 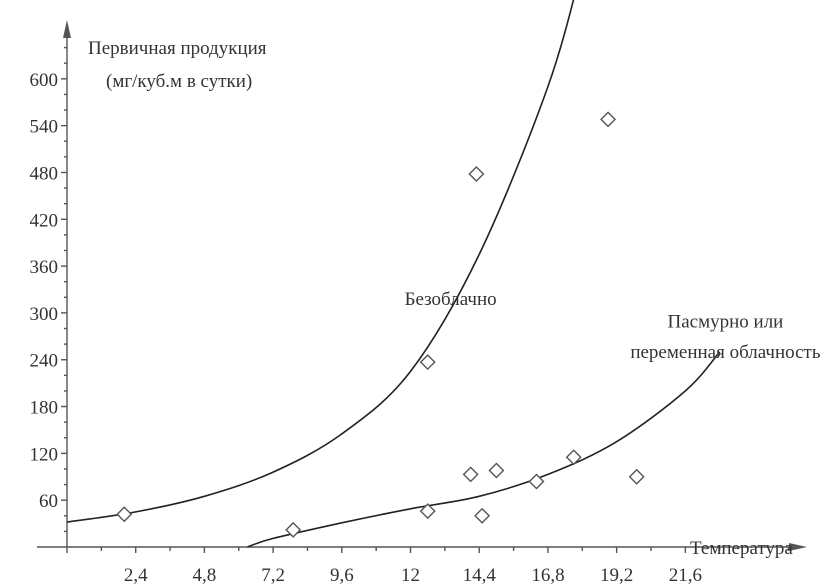 I want to click on x-tick-label: 7,2, so click(x=273, y=575).